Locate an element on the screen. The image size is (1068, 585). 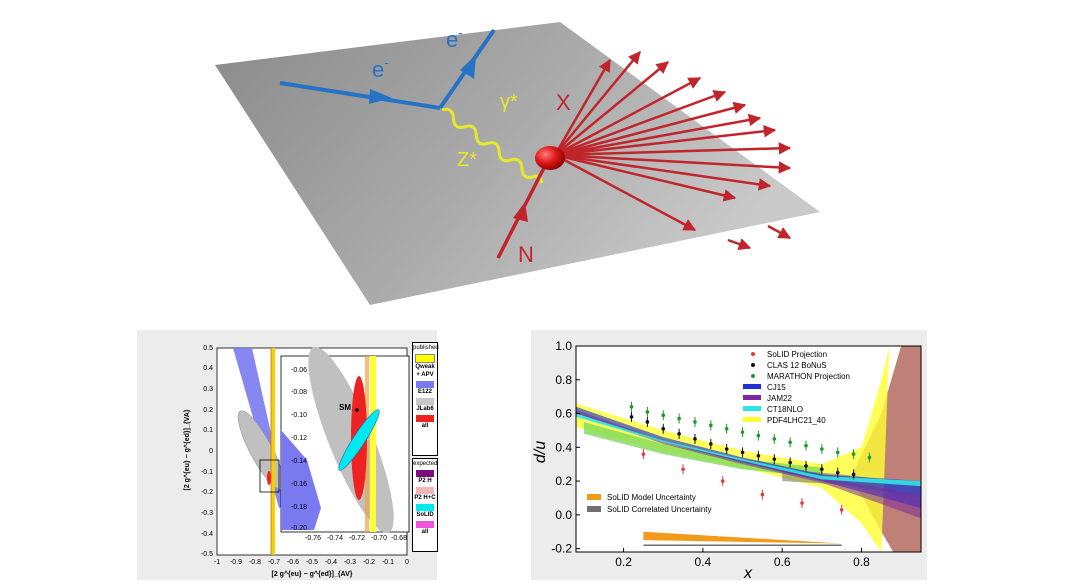
legend-swatch-e122 is located at coordinates (425, 384).